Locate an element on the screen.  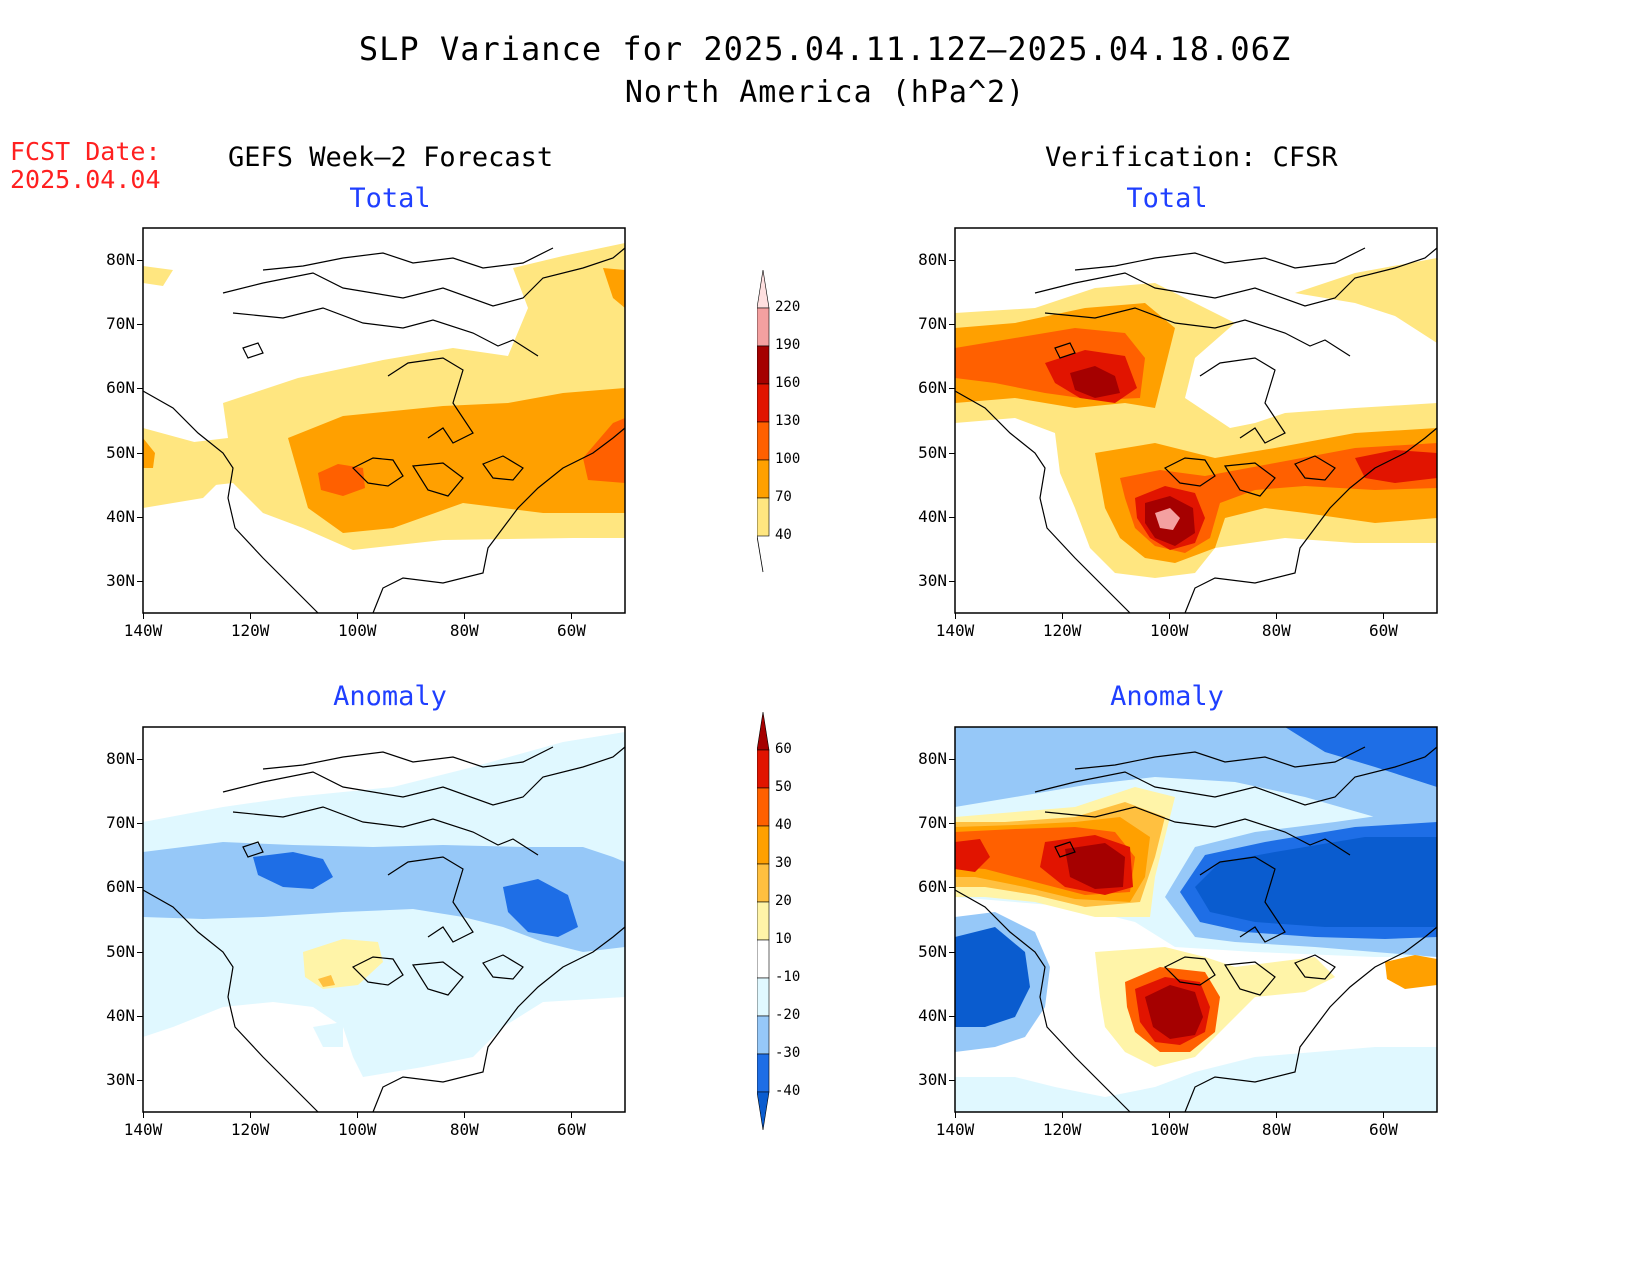
contour-30-east is located at coordinates (1411, 972).